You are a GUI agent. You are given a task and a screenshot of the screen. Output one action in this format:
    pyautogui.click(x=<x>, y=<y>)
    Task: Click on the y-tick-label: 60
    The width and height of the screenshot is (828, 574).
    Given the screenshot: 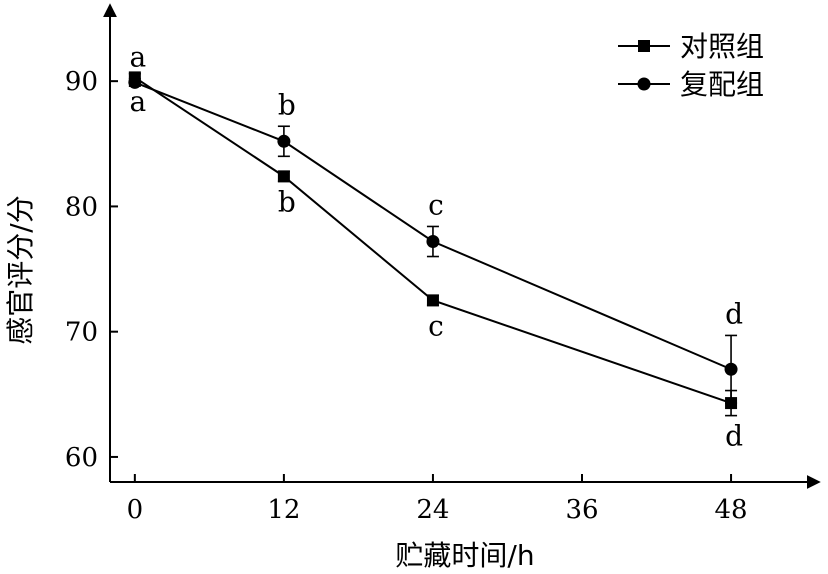 What is the action you would take?
    pyautogui.click(x=81, y=458)
    